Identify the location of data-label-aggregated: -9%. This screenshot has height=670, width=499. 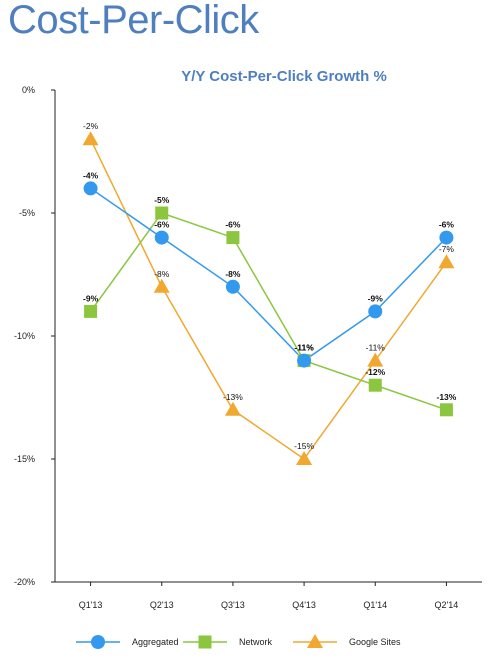
(376, 298).